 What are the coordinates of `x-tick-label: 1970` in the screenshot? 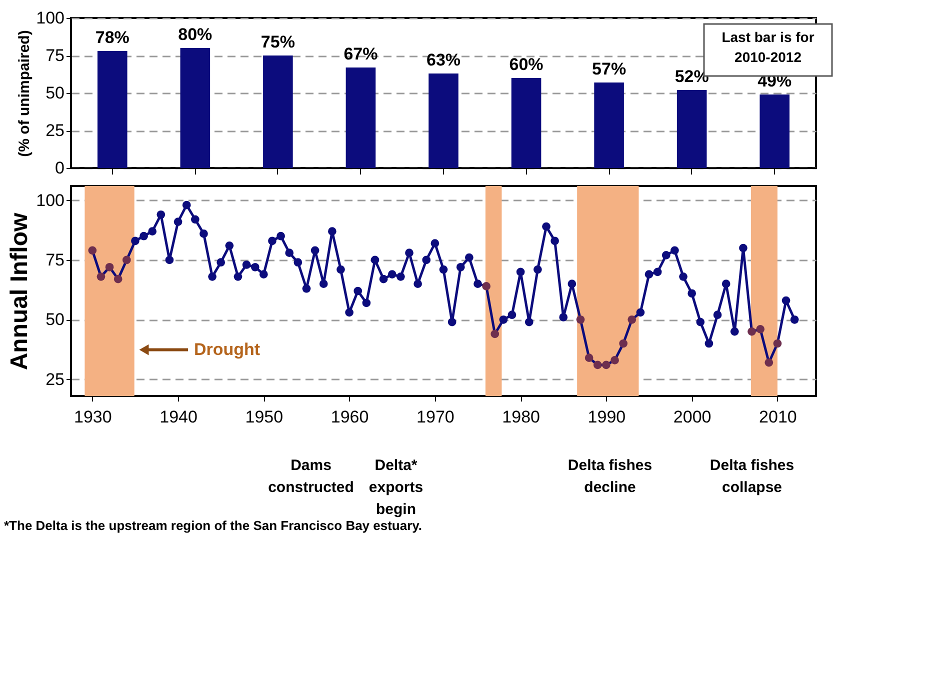 It's located at (435, 417).